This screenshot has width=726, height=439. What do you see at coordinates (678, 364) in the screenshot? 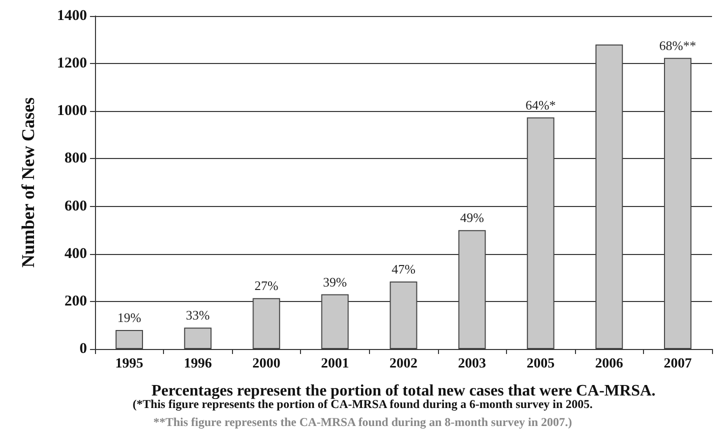
I see `x-tick-label: 2007` at bounding box center [678, 364].